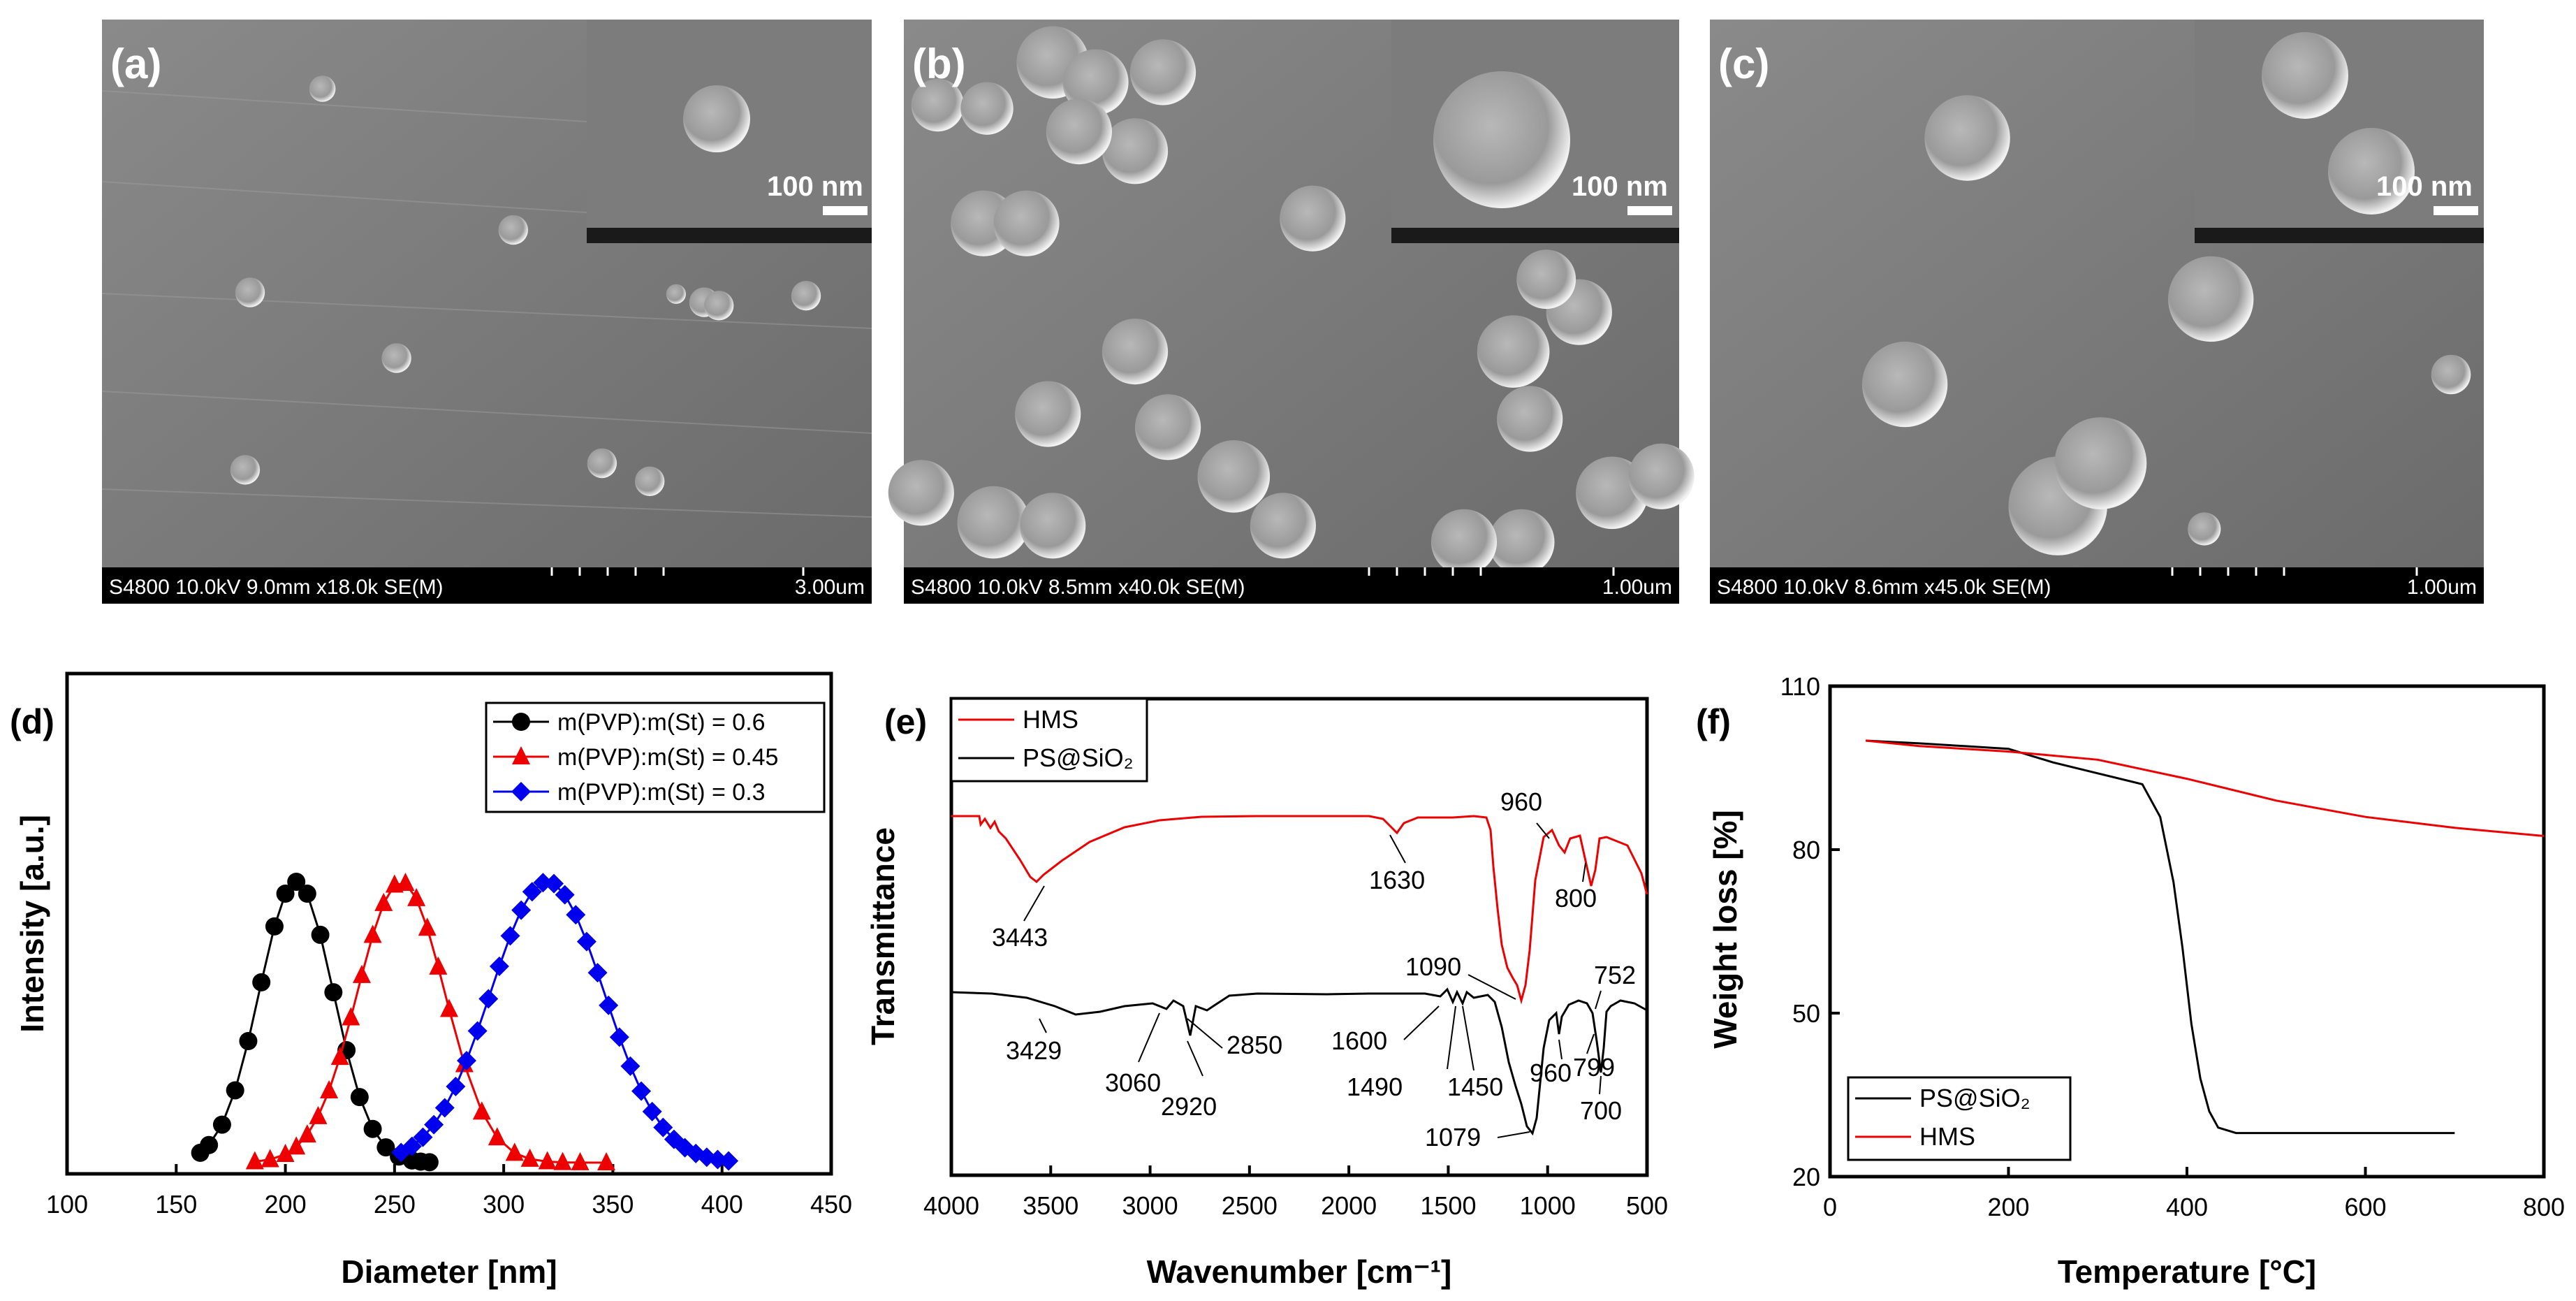  Describe the element at coordinates (1078, 587) in the screenshot. I see `sem-info-bar: S4800 10.0kV 8.5mm x40.0k SE(M)` at that location.